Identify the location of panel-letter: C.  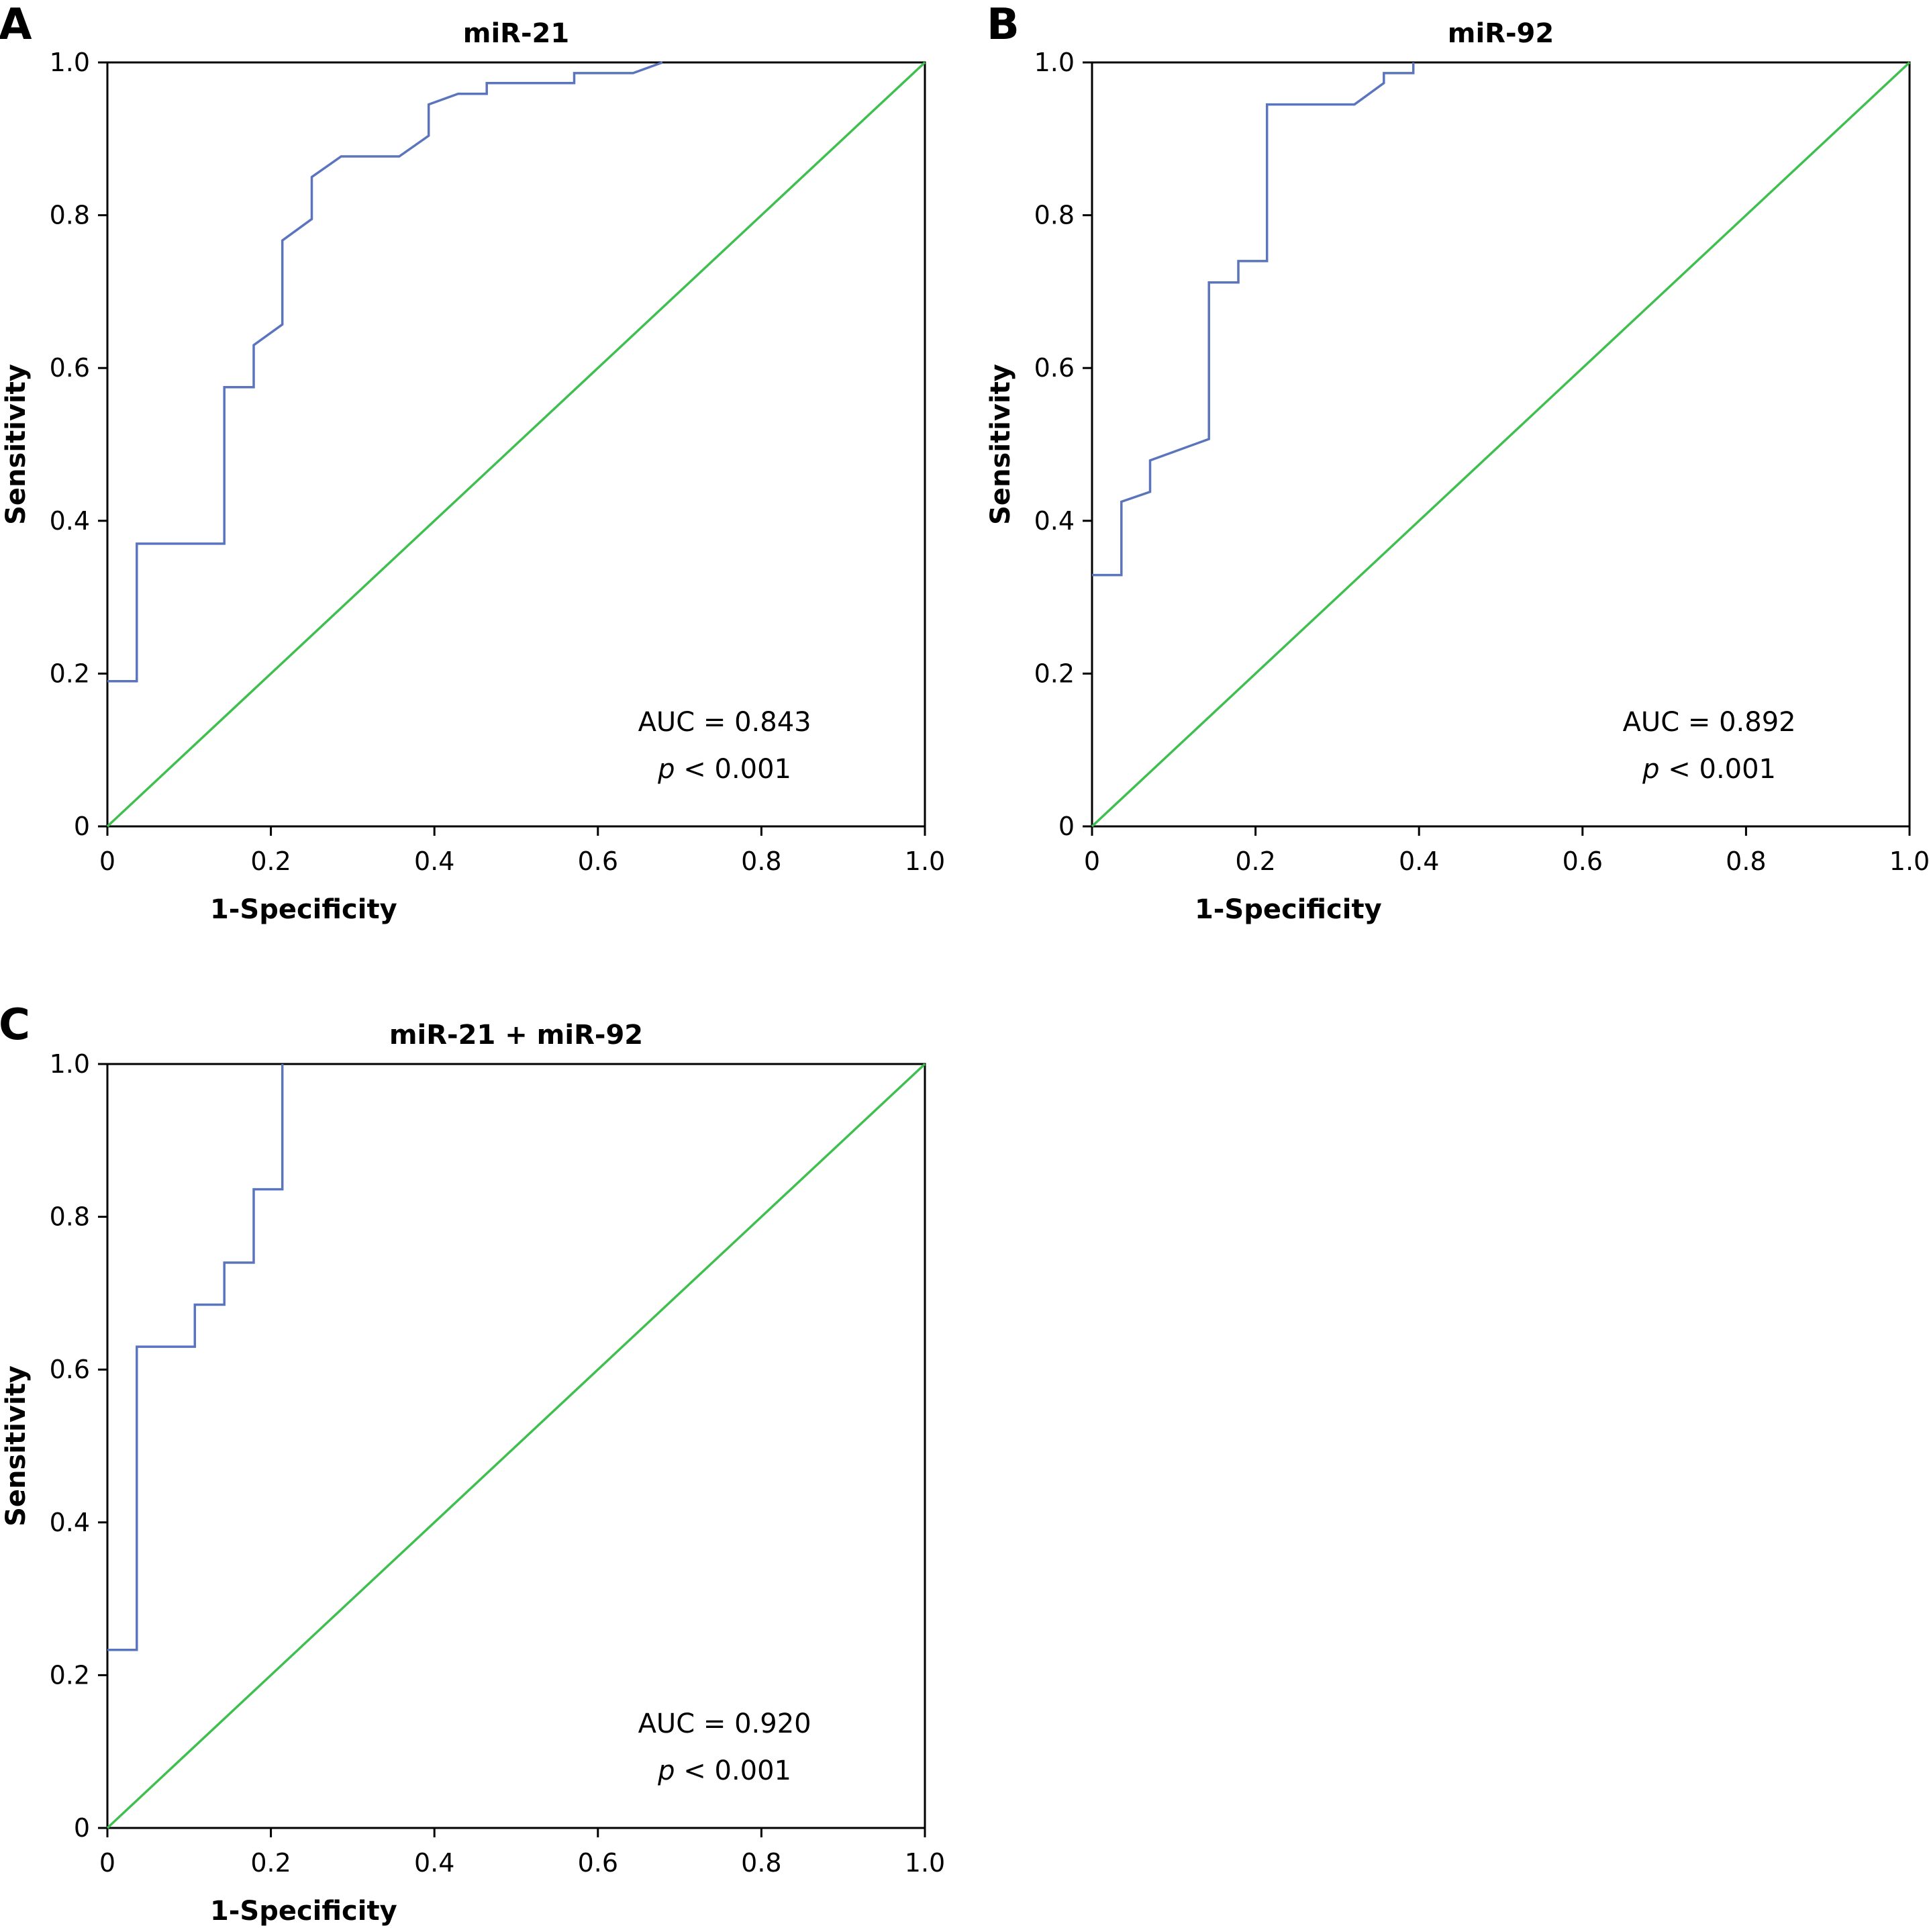
(15, 1025).